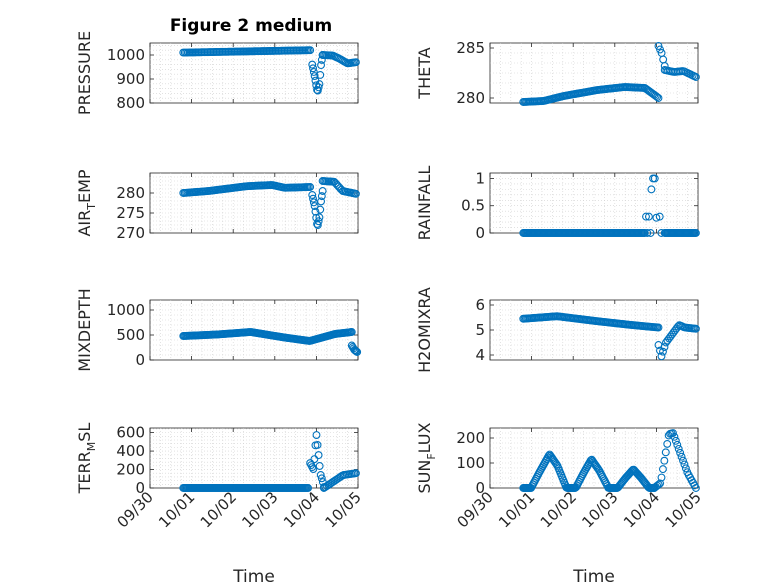  Describe the element at coordinates (130, 433) in the screenshot. I see `y-tick-label: 600` at that location.